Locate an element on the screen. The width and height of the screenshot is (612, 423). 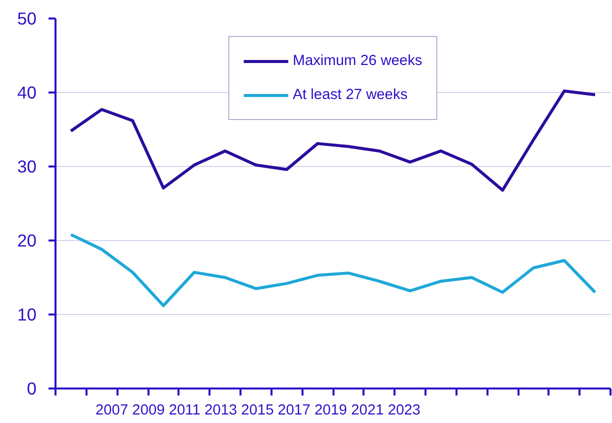
y-tick-label: 10 is located at coordinates (27, 314).